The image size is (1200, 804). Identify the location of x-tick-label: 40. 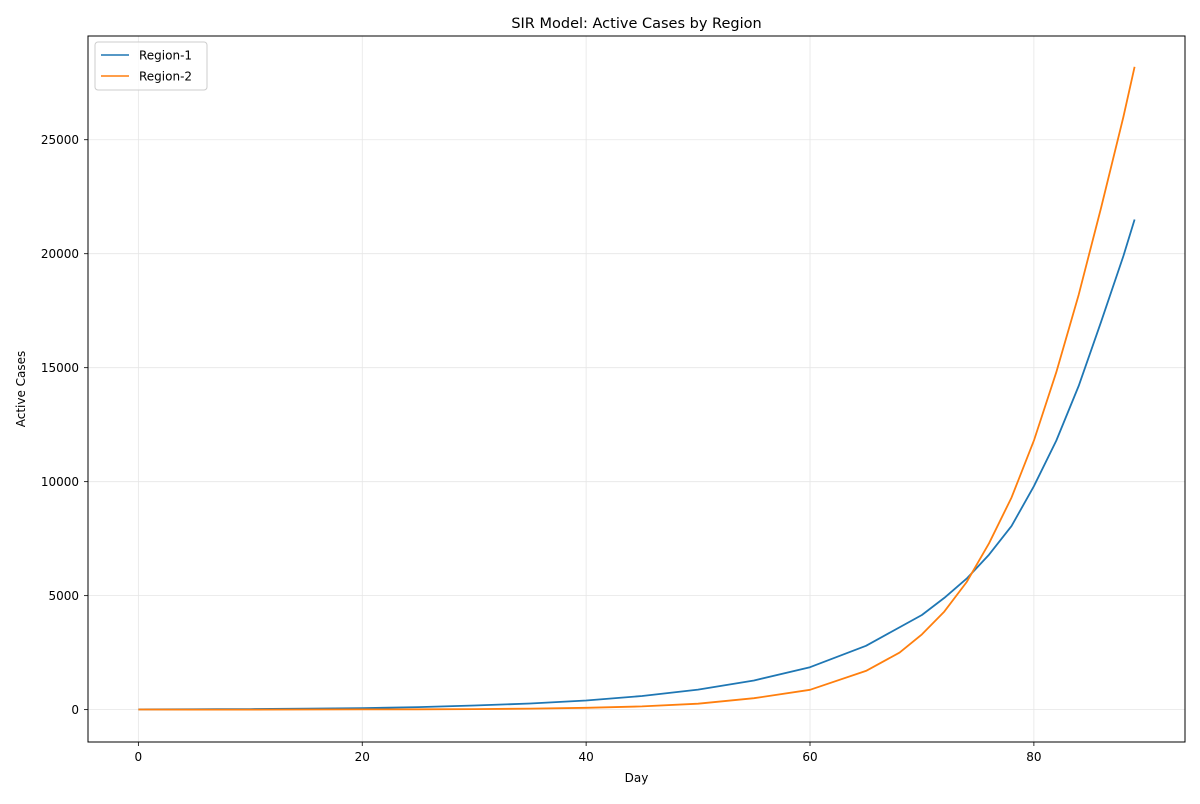
(585, 757).